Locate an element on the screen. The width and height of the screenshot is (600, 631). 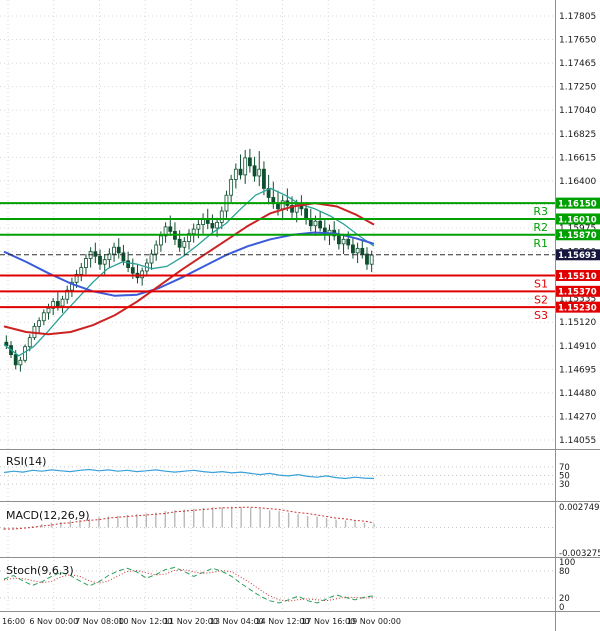
rsi-scale-label: 50 is located at coordinates (564, 477).